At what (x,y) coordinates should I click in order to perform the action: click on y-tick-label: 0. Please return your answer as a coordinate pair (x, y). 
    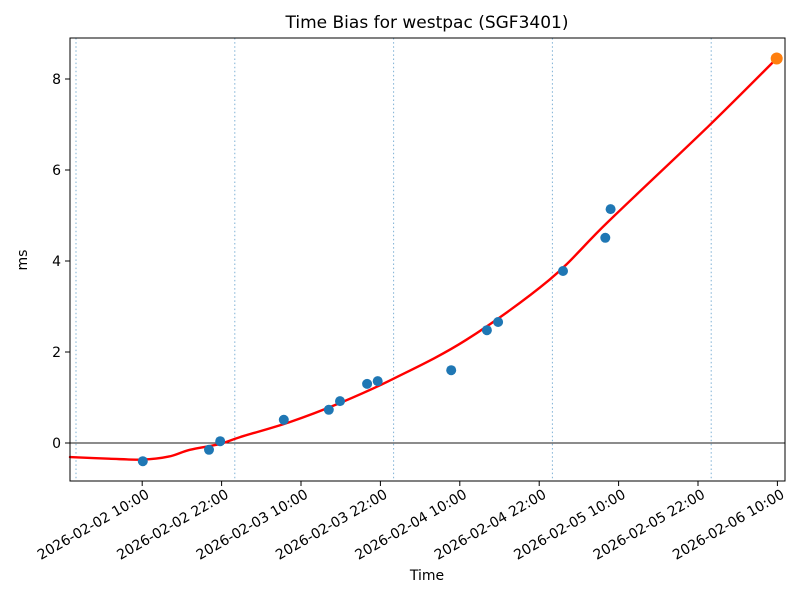
    Looking at the image, I should click on (56, 444).